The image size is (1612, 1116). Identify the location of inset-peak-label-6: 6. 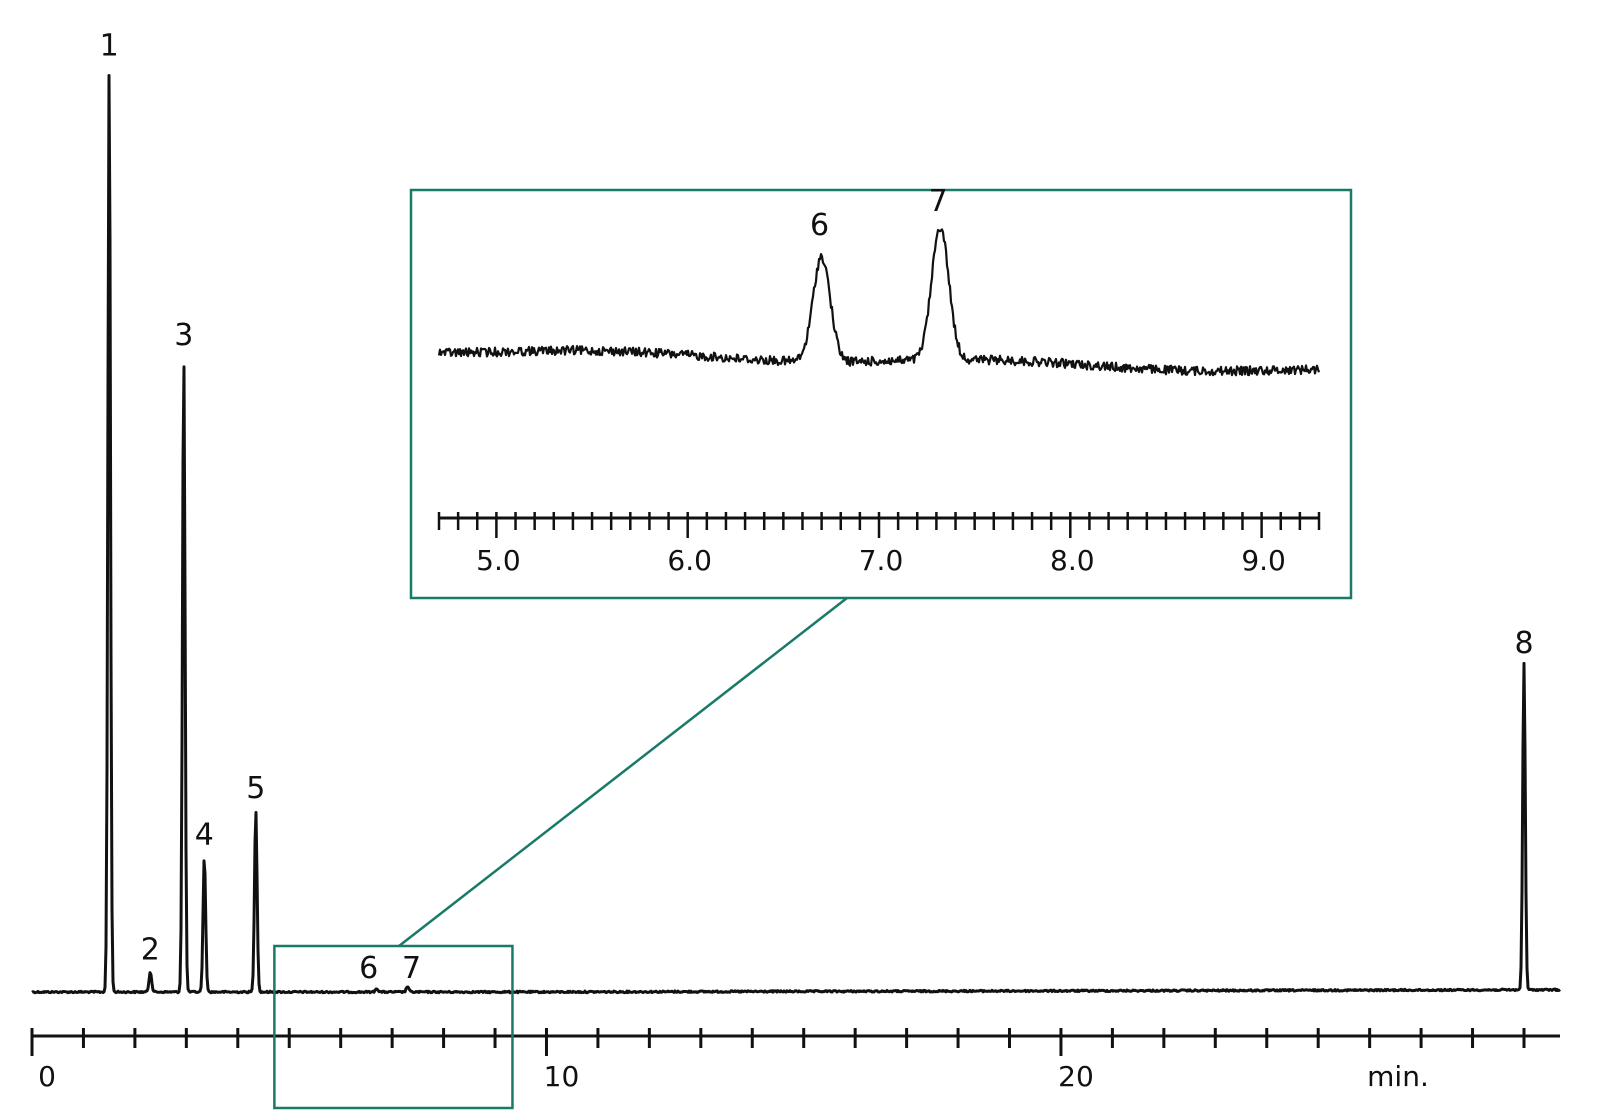
(819, 225).